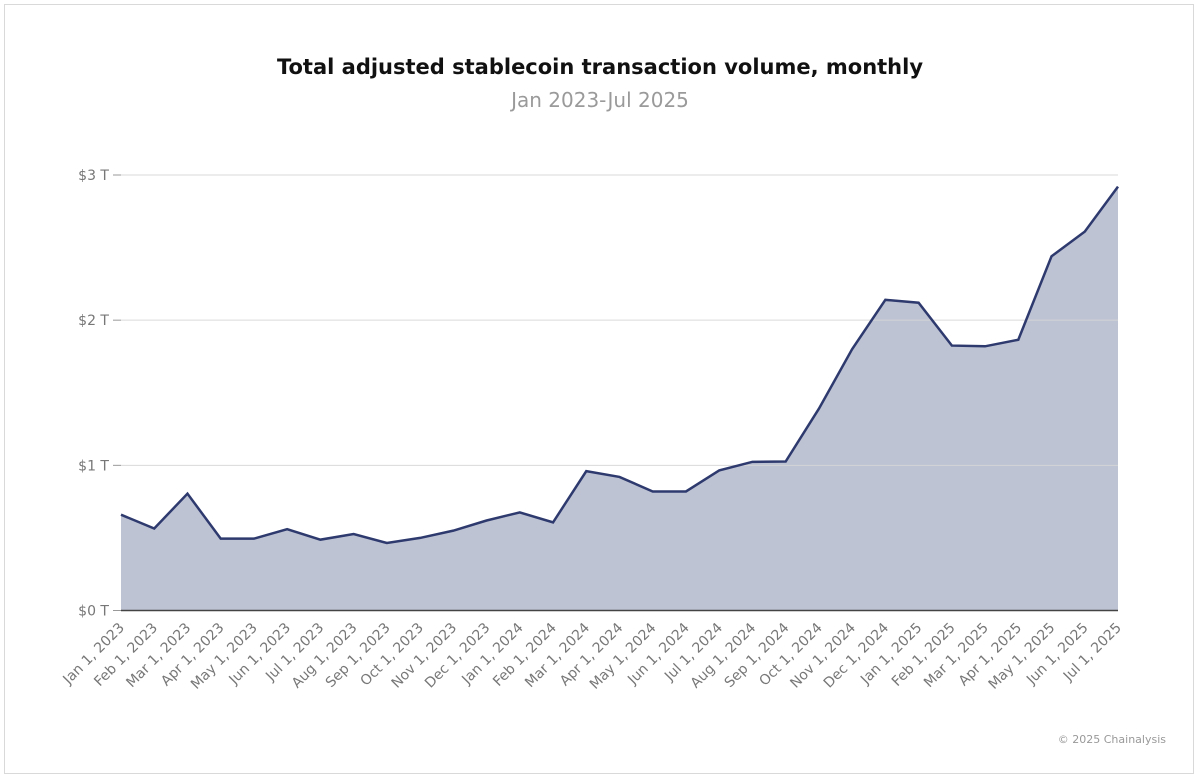  I want to click on y-tick-label: $2 T, so click(93, 321).